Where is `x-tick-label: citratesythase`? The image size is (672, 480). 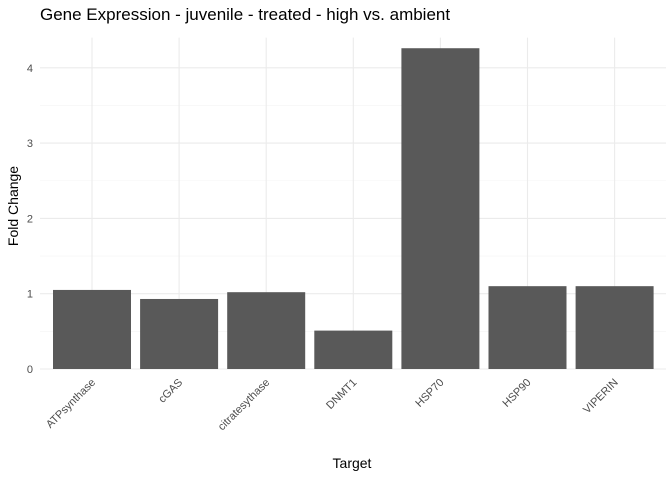 x-tick-label: citratesythase is located at coordinates (244, 405).